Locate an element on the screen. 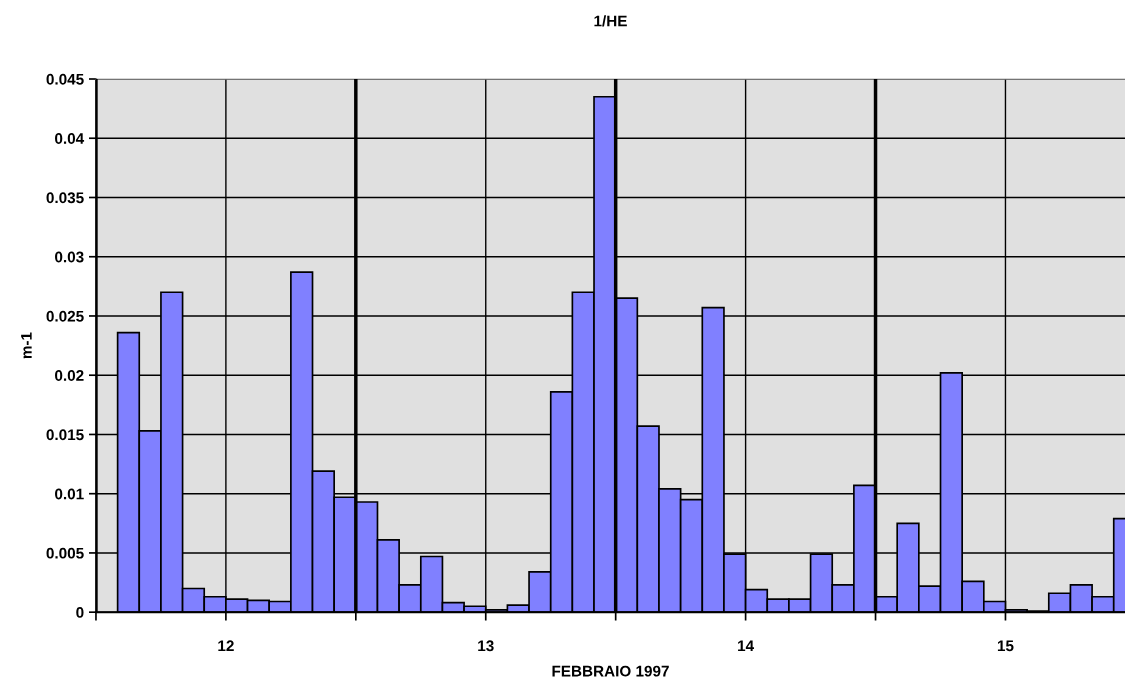 This screenshot has height=684, width=1125. chart-title: 1/HE is located at coordinates (610, 21).